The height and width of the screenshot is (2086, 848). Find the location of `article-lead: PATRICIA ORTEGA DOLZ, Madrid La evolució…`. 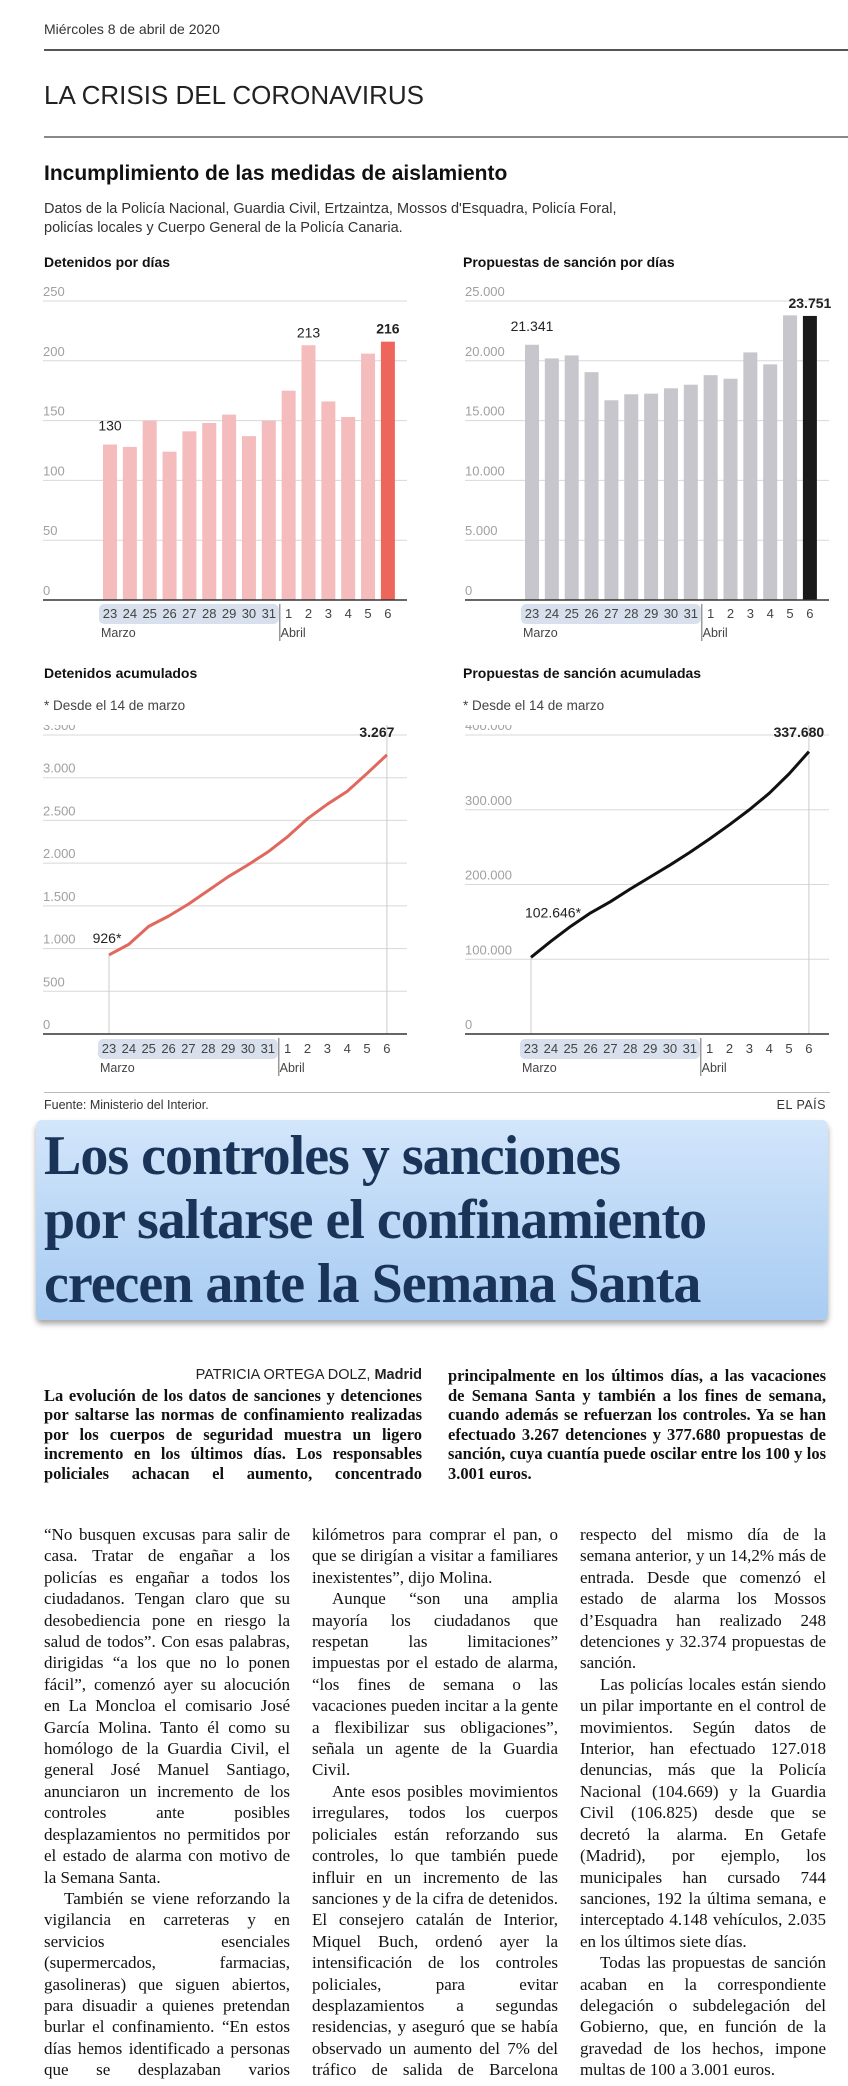

article-lead: PATRICIA ORTEGA DOLZ, Madrid La evolució… is located at coordinates (435, 1424).